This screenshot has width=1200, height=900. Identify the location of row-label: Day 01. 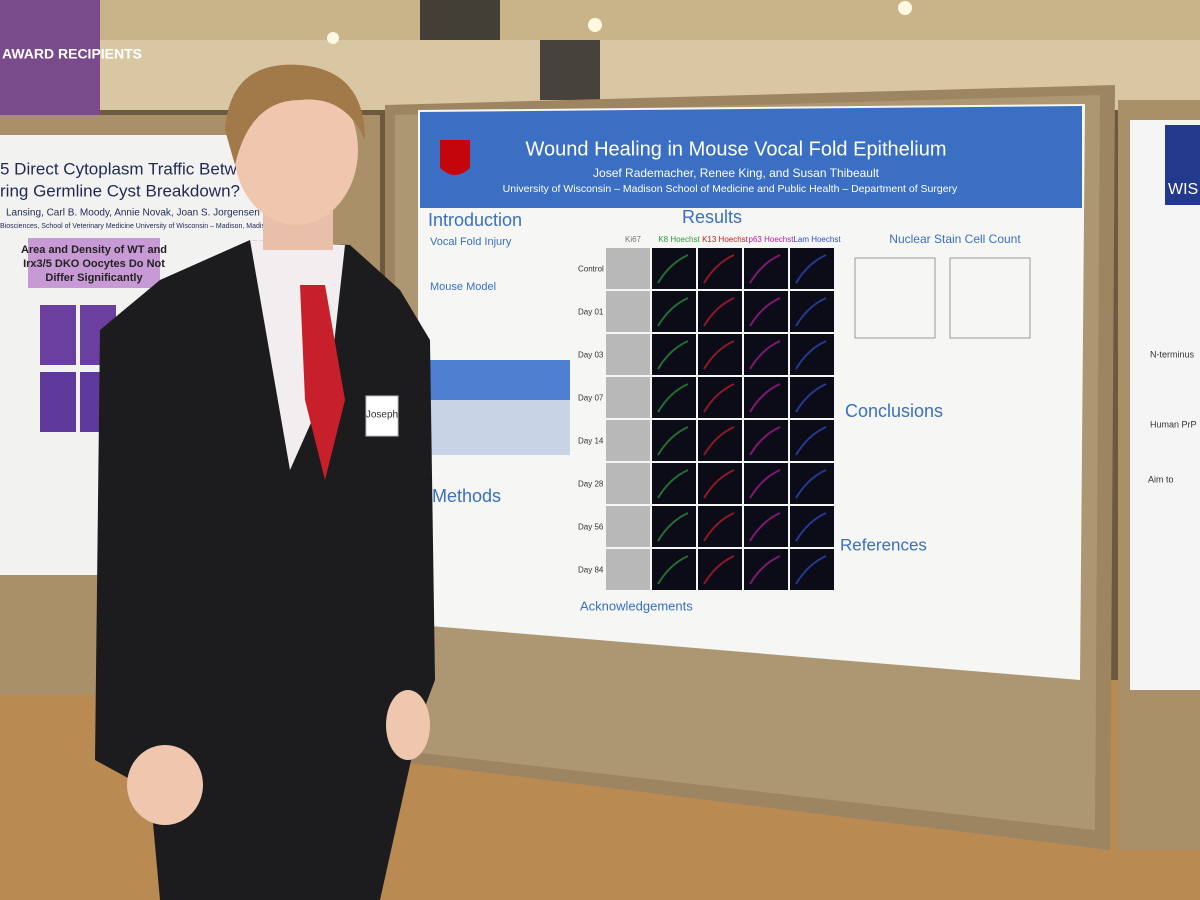
(591, 312).